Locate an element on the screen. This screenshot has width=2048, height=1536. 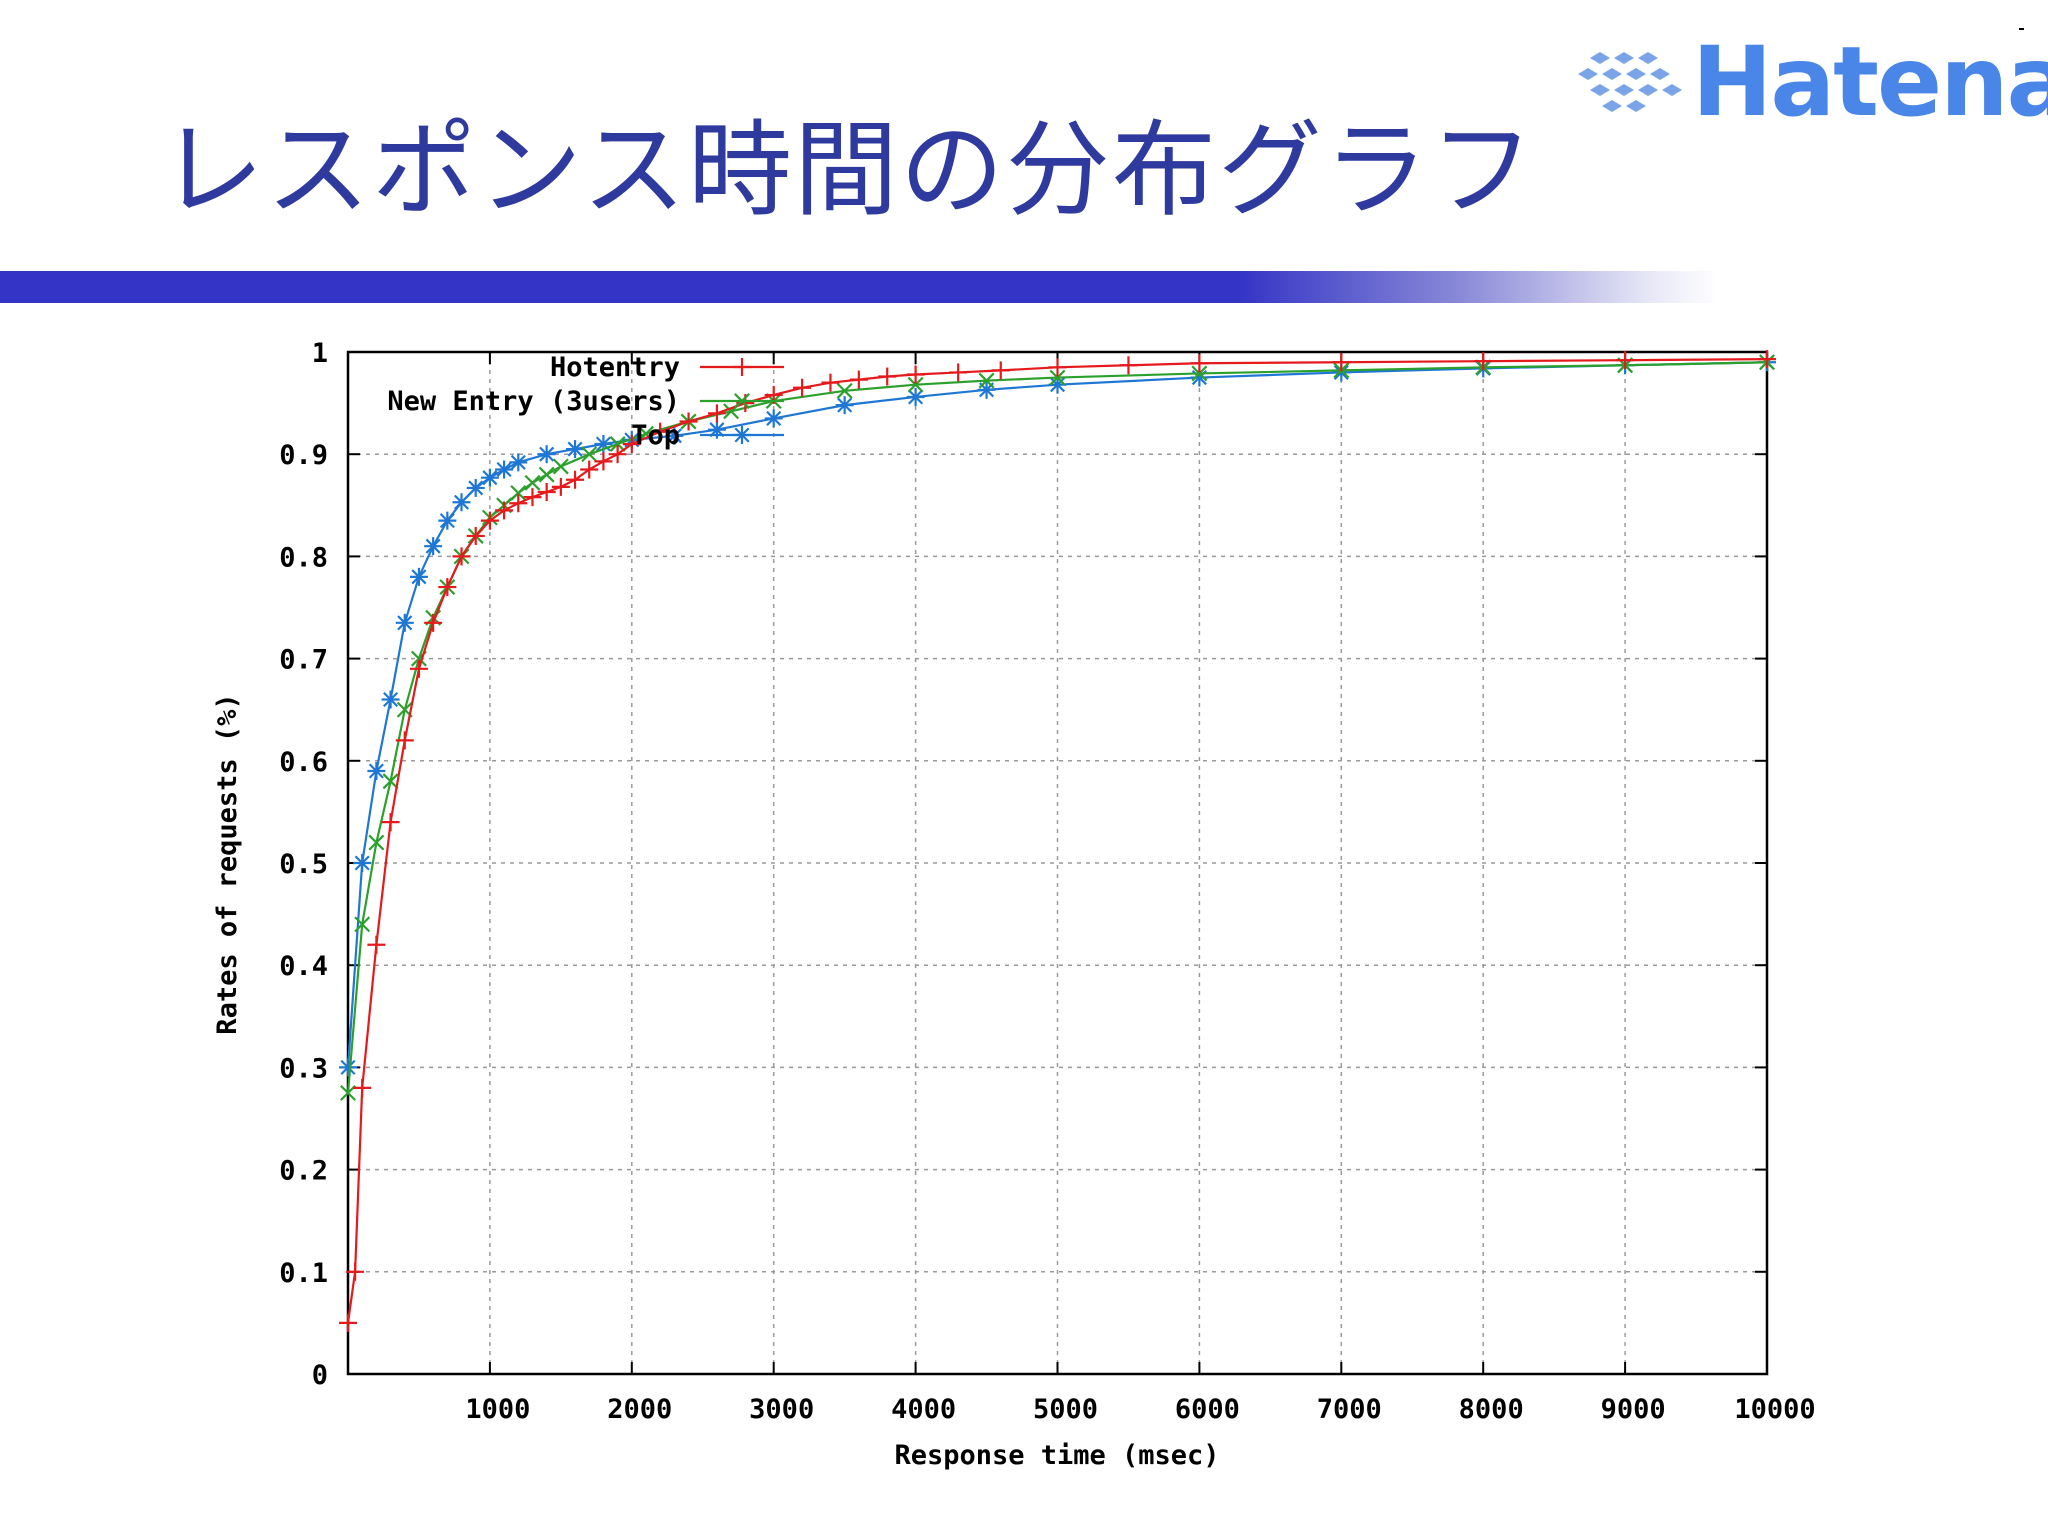
slide-title: レスポンス時間の分布グラフ is located at coordinates (848, 170).